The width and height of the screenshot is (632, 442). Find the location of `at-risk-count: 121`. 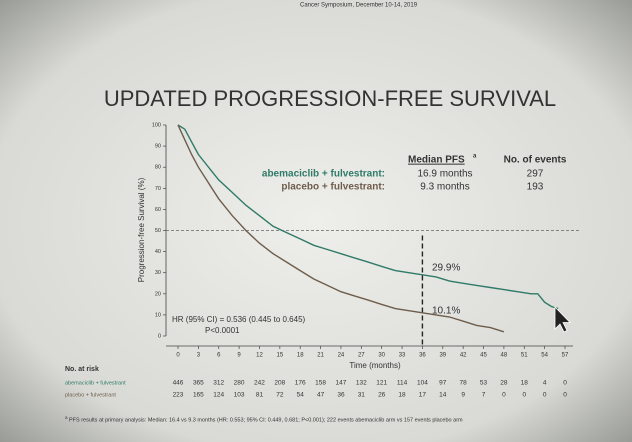

at-risk-count: 121 is located at coordinates (381, 383).